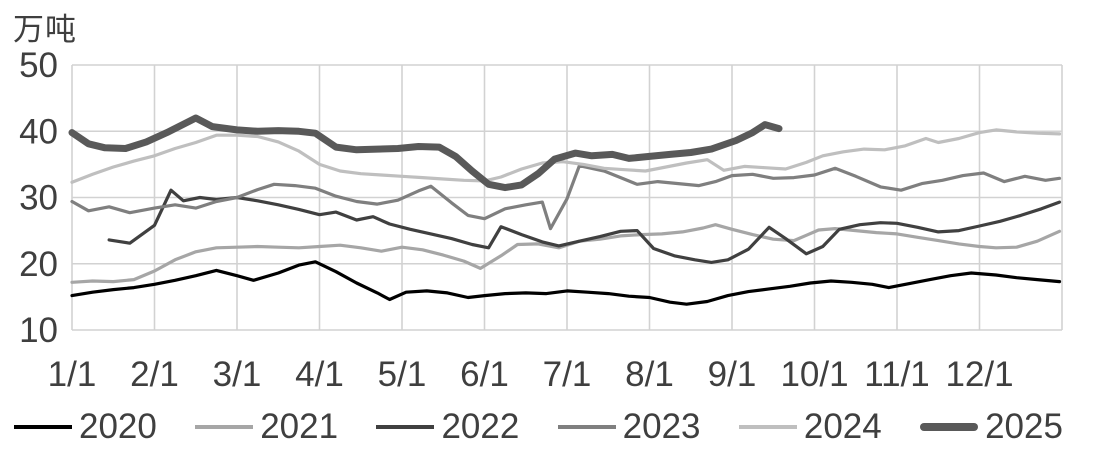 The width and height of the screenshot is (1095, 451). Describe the element at coordinates (842, 426) in the screenshot. I see `legend-label-2024: 2024` at that location.